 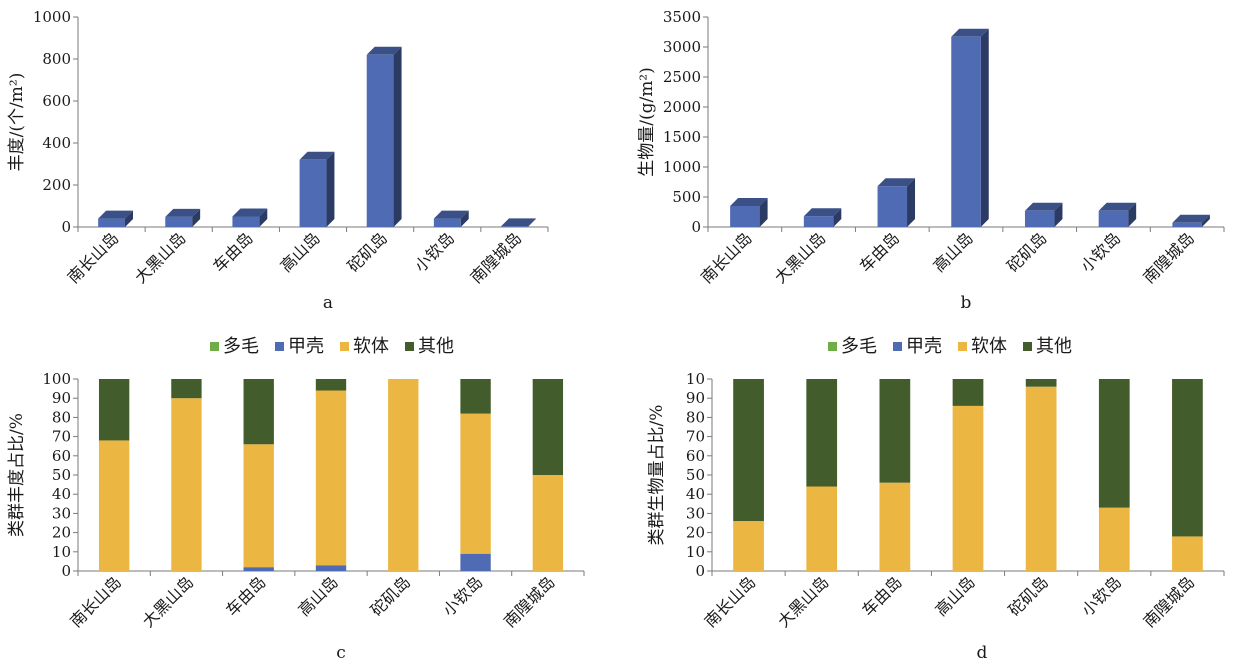 What do you see at coordinates (56, 59) in the screenshot?
I see `y-tick-label: 800` at bounding box center [56, 59].